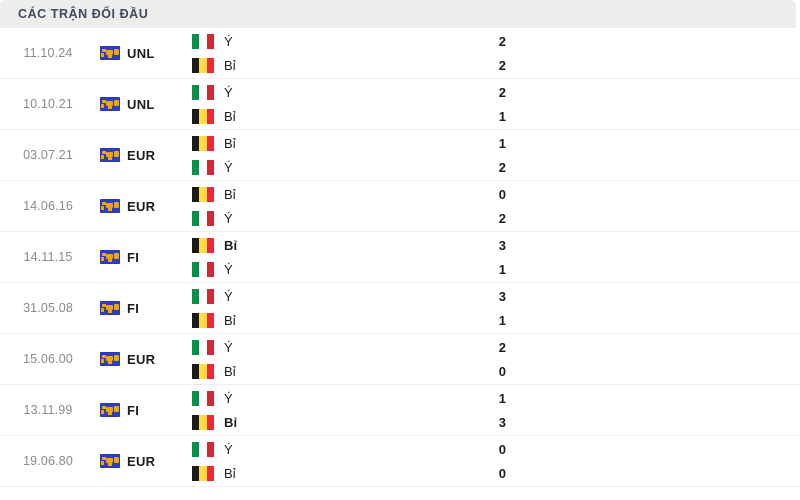 The width and height of the screenshot is (800, 500). I want to click on competition-code: UNL, so click(141, 104).